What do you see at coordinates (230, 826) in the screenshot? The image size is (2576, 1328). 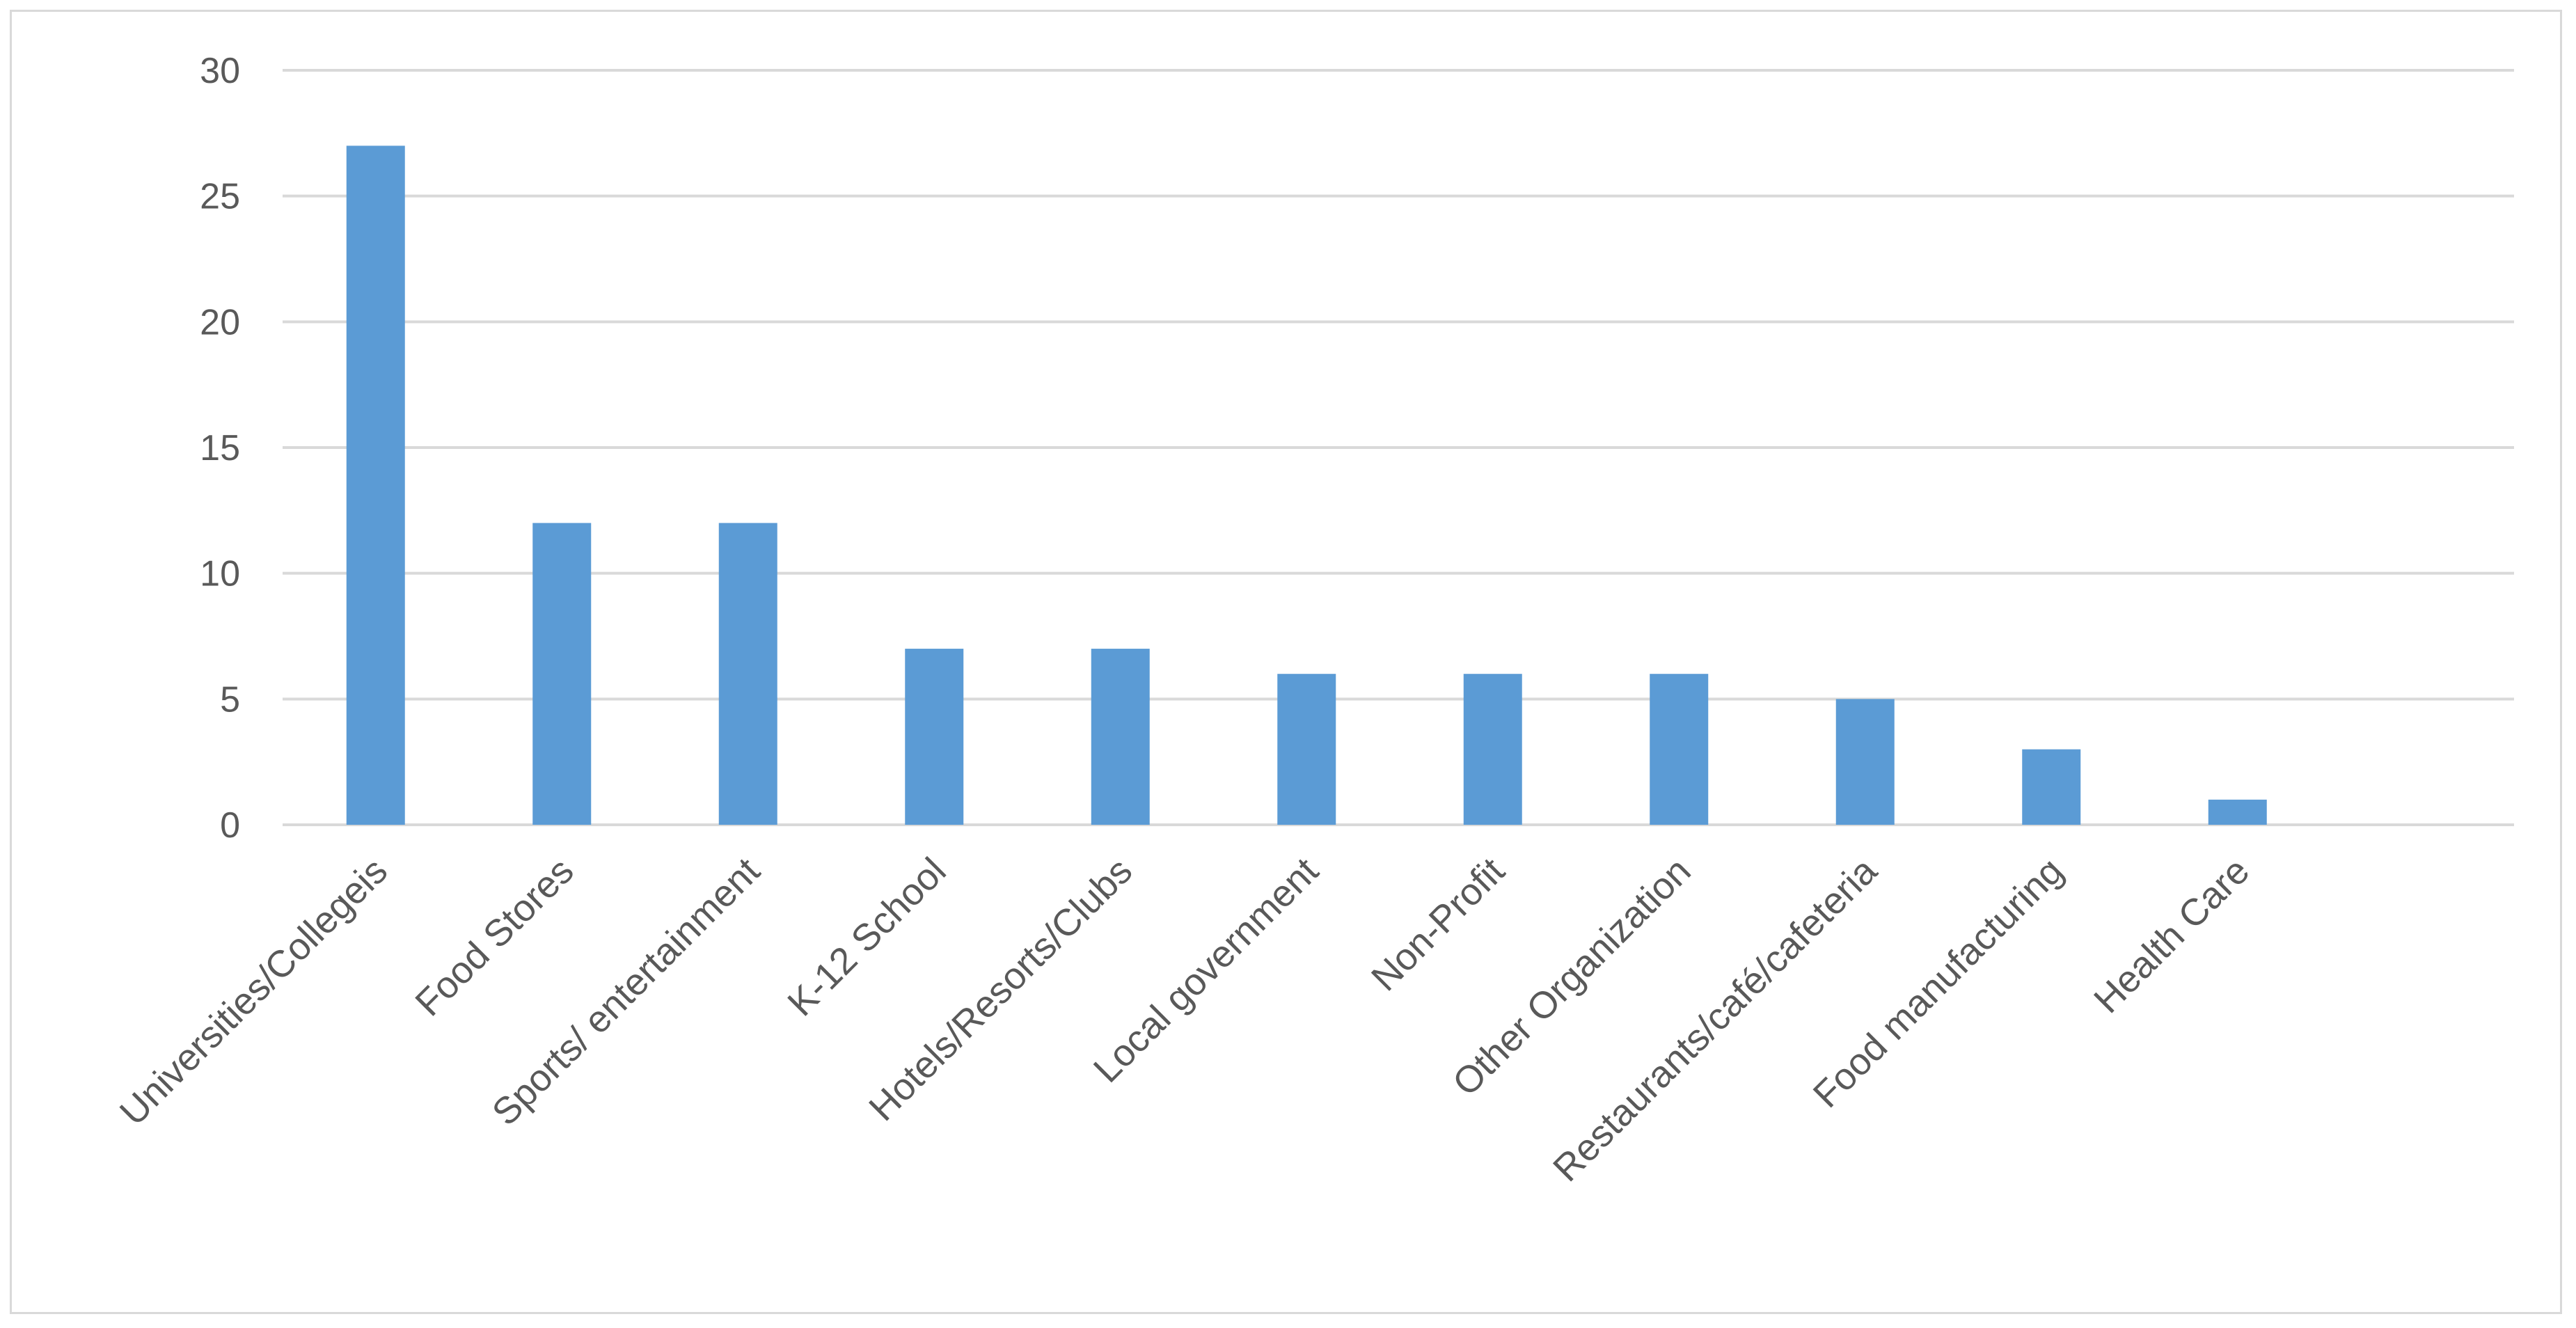 I see `y-tick-label: 0` at bounding box center [230, 826].